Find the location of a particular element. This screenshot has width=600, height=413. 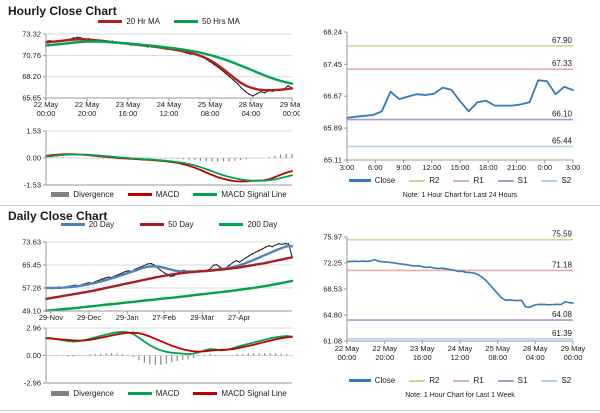

hourly-macd-legend: Divergence MACD MACD Signal Line is located at coordinates (169, 194).